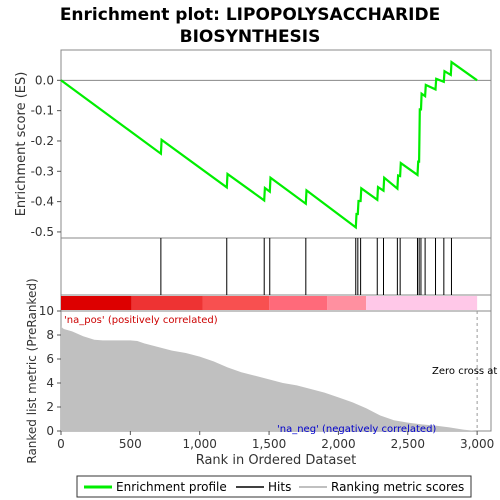  What do you see at coordinates (171, 487) in the screenshot?
I see `legend-label-enrichment: Enrichment profile` at bounding box center [171, 487].